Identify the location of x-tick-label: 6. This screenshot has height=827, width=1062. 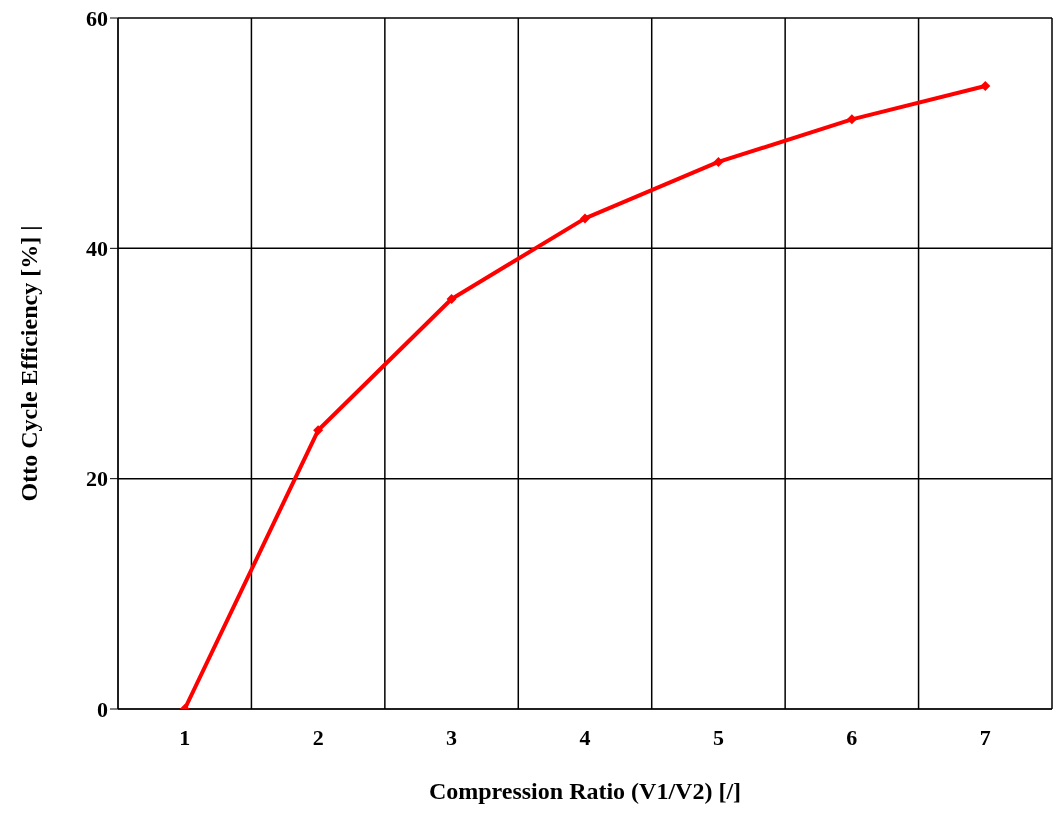
(852, 737).